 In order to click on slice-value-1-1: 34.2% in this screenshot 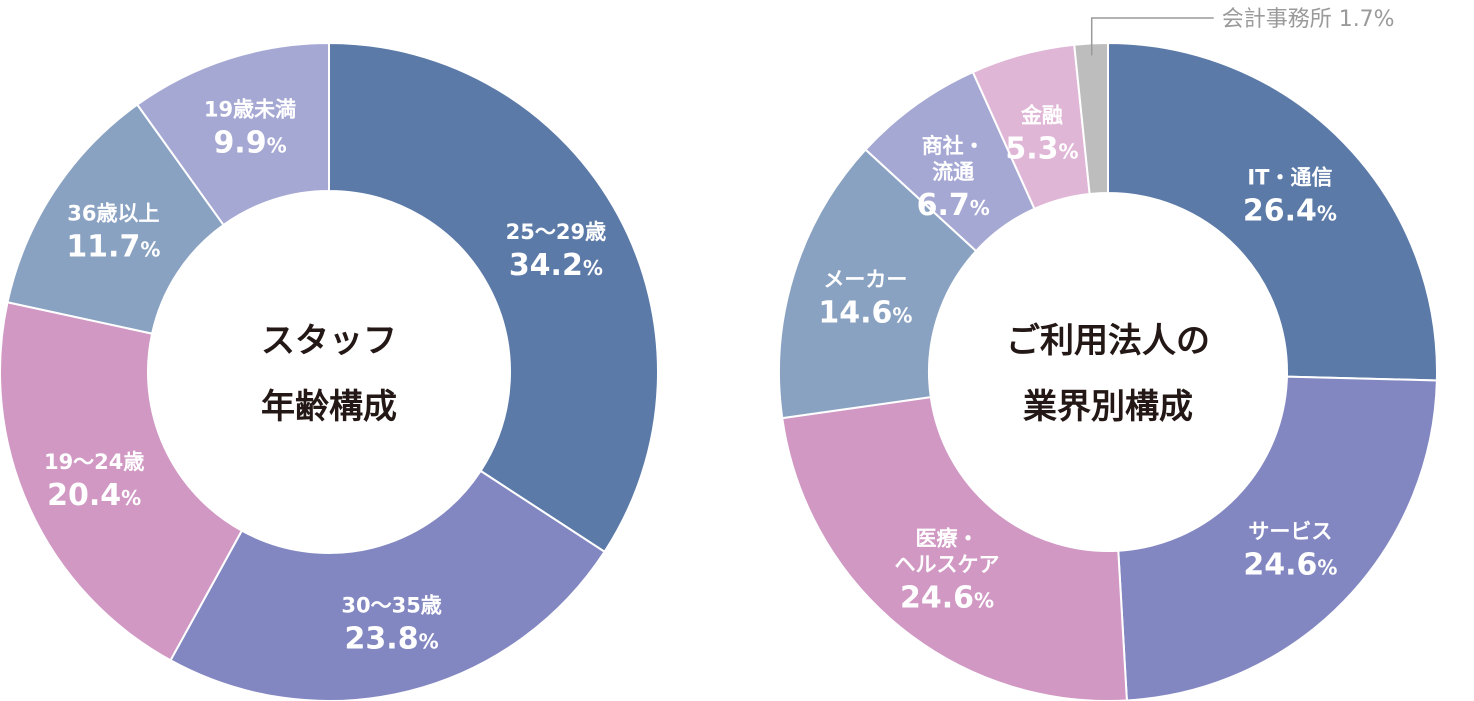, I will do `click(556, 265)`.